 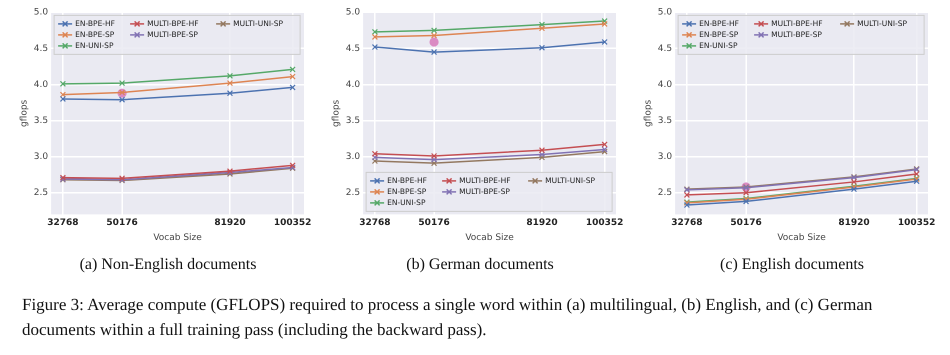 I want to click on text: (a) Non-English documents, so click(x=168, y=265).